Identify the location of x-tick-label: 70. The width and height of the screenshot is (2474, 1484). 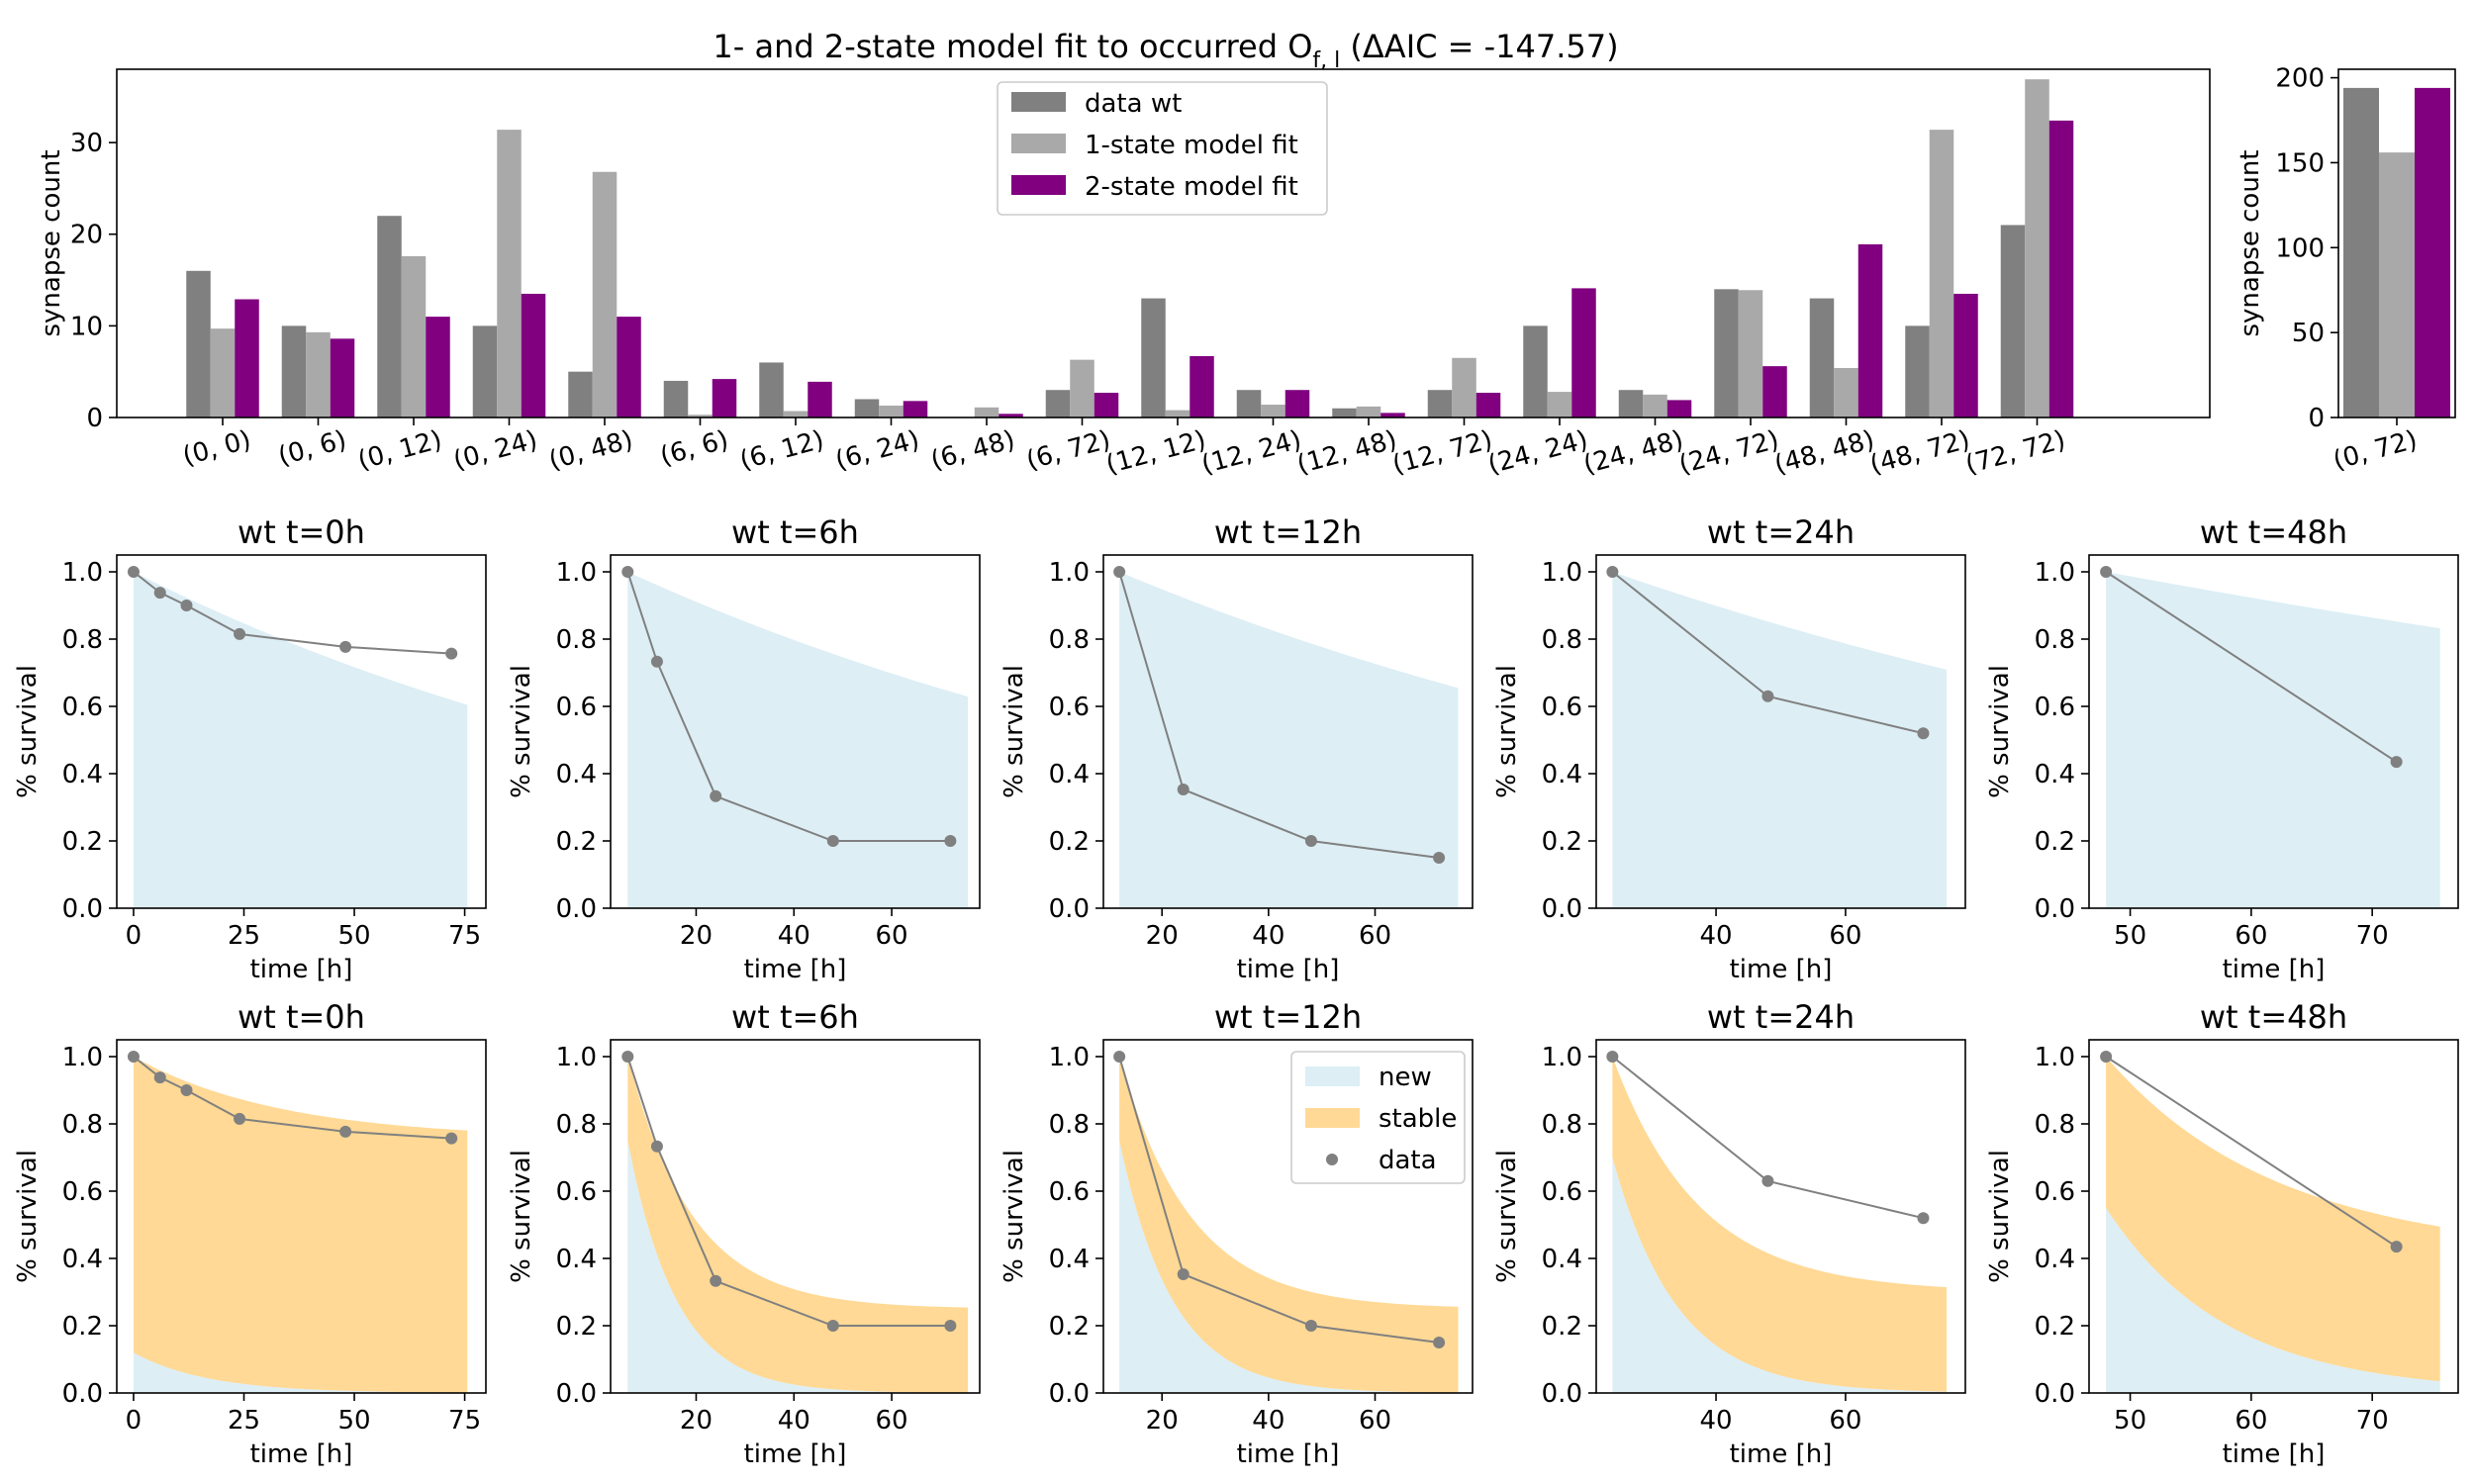
(2372, 1421).